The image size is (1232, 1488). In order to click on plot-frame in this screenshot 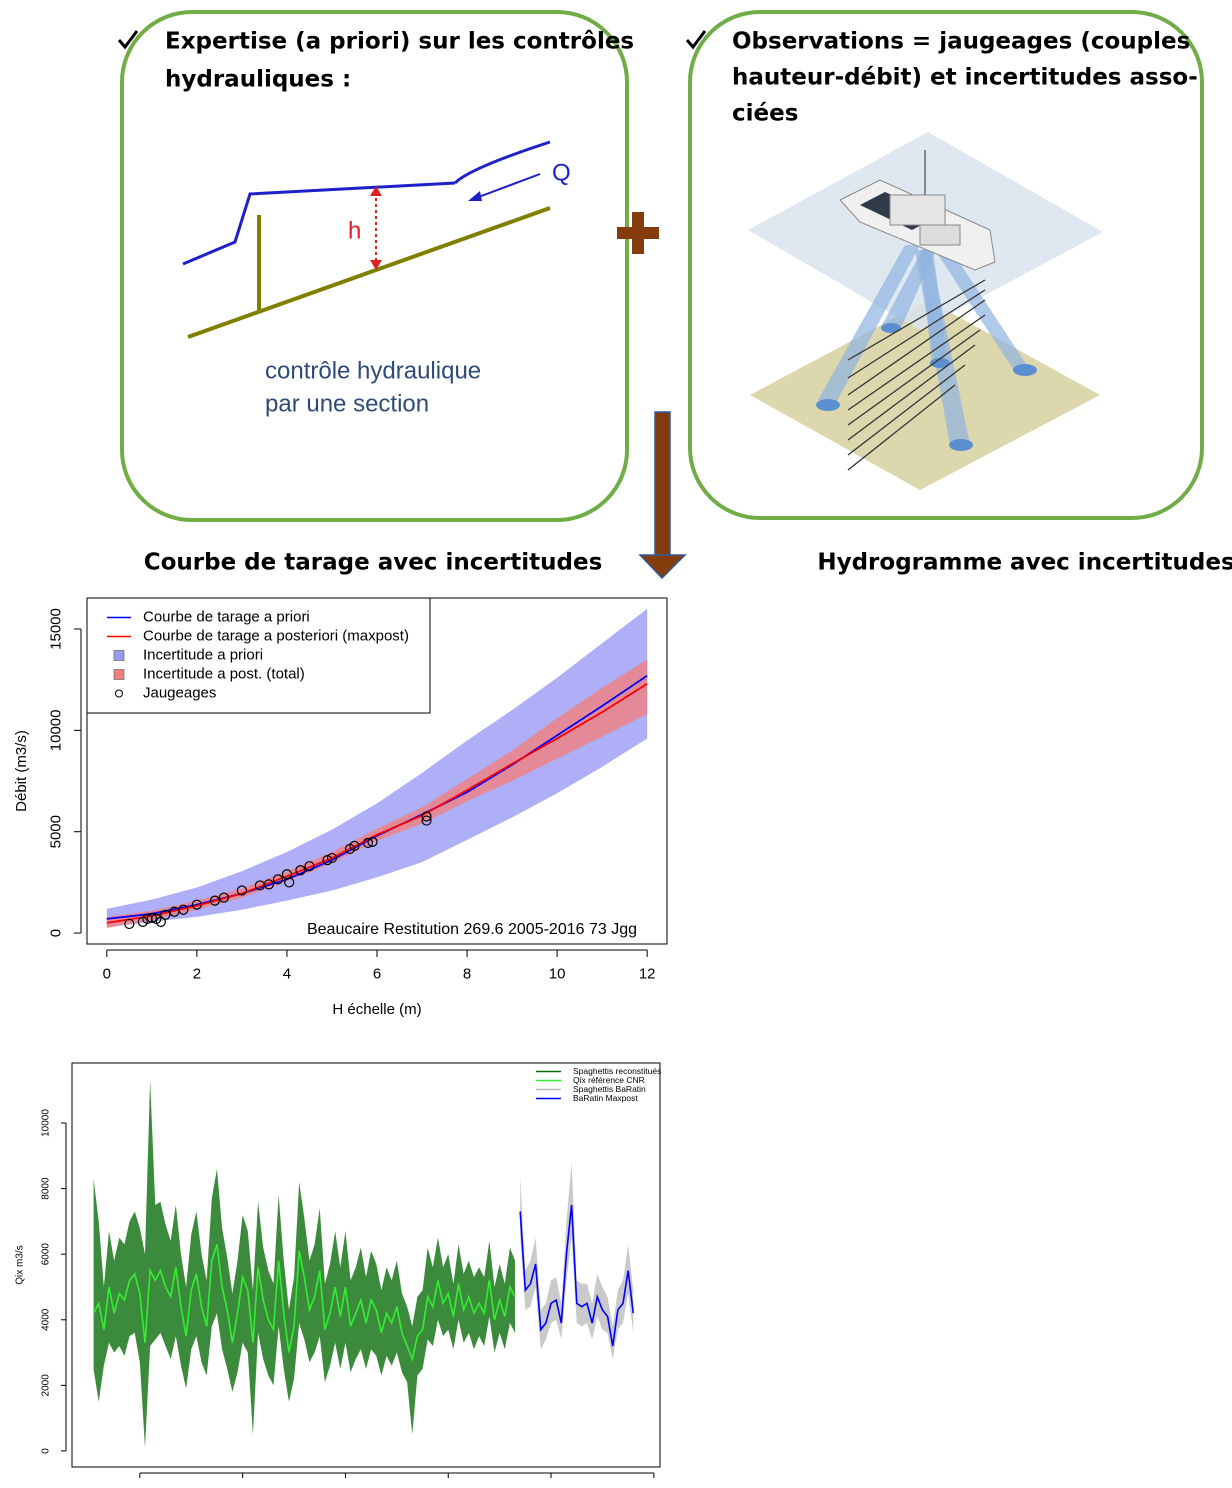, I will do `click(366, 1265)`.